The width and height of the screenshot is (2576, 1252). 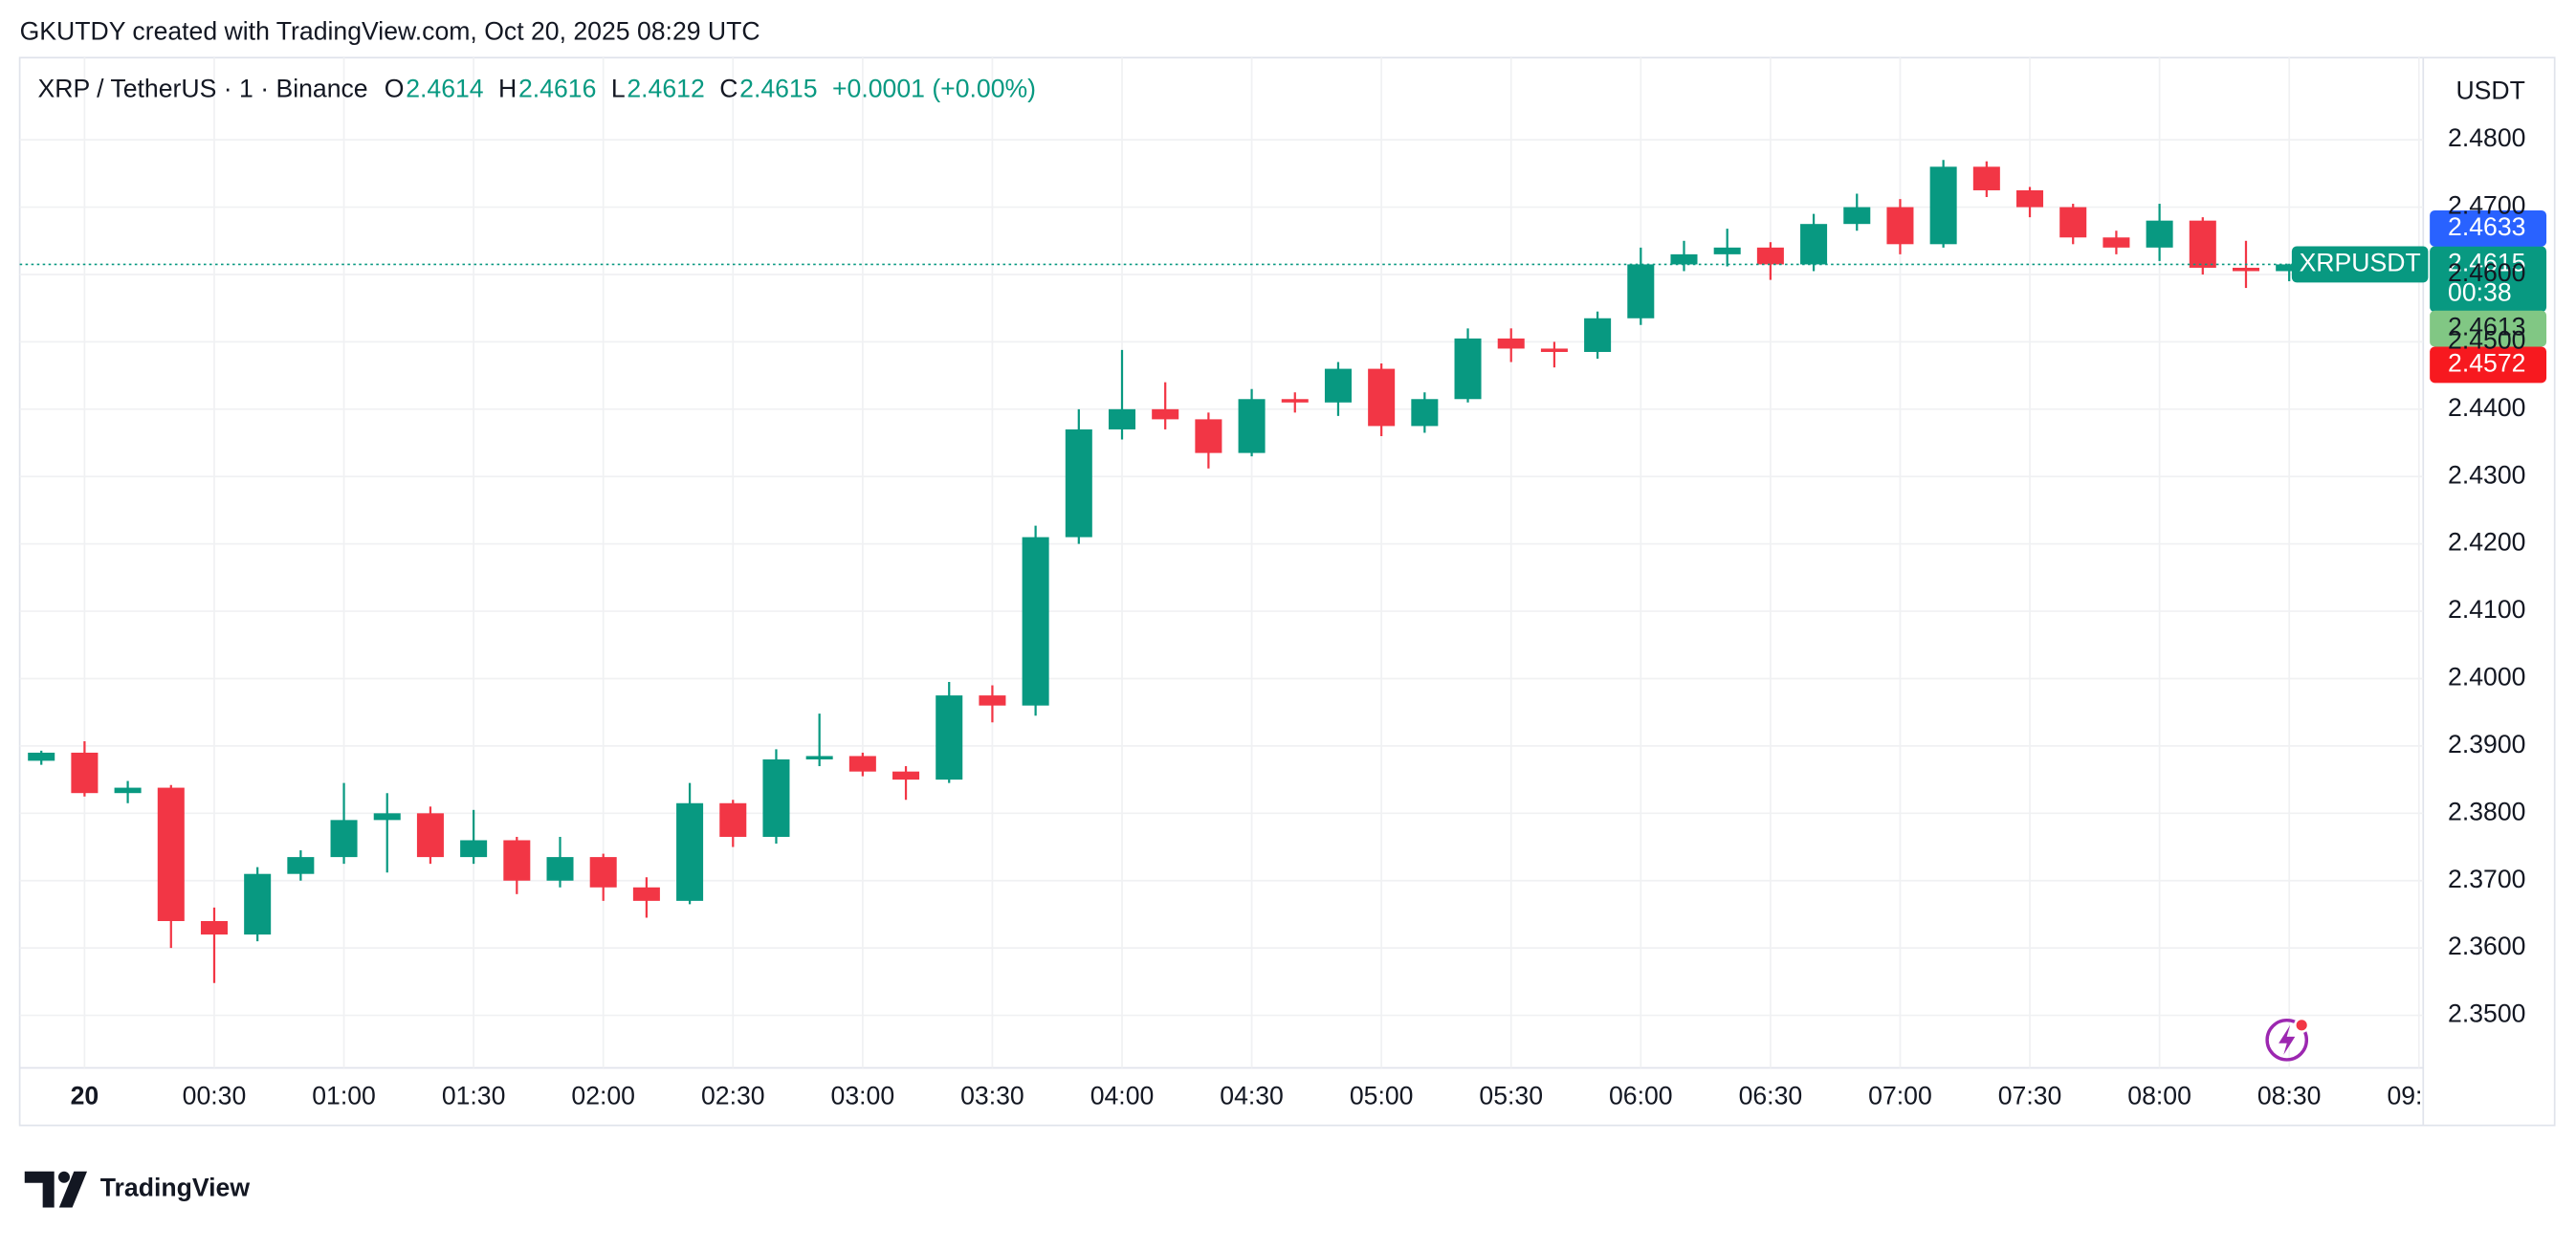 I want to click on x-tick-label: 05:00, so click(x=1382, y=1095).